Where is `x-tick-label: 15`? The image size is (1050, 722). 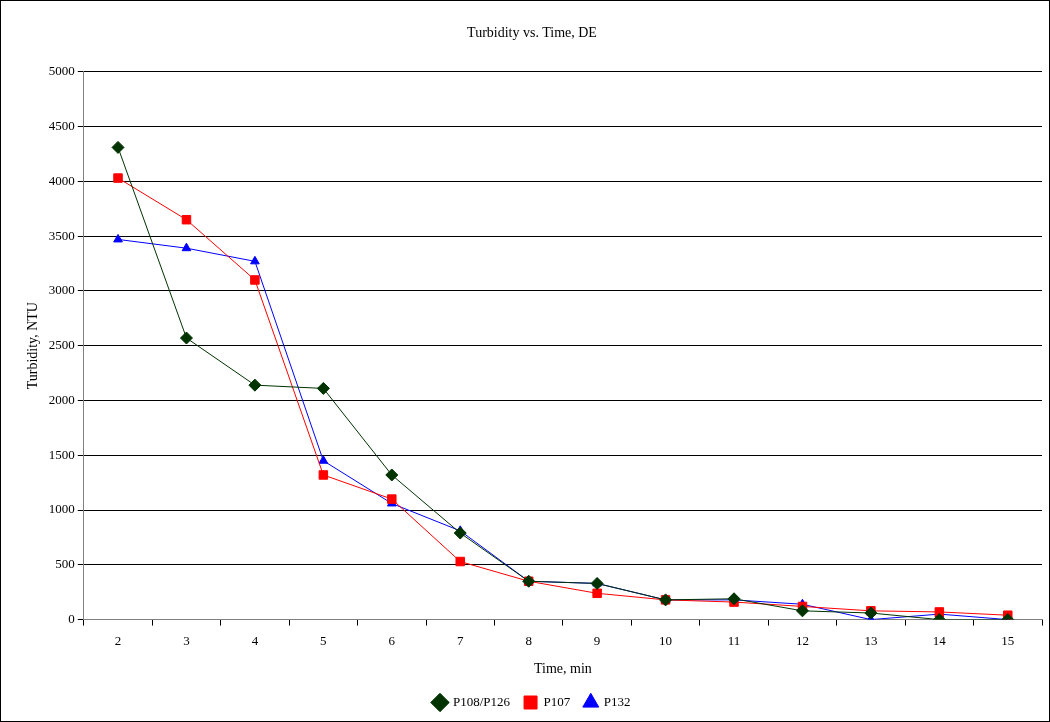 x-tick-label: 15 is located at coordinates (1008, 640).